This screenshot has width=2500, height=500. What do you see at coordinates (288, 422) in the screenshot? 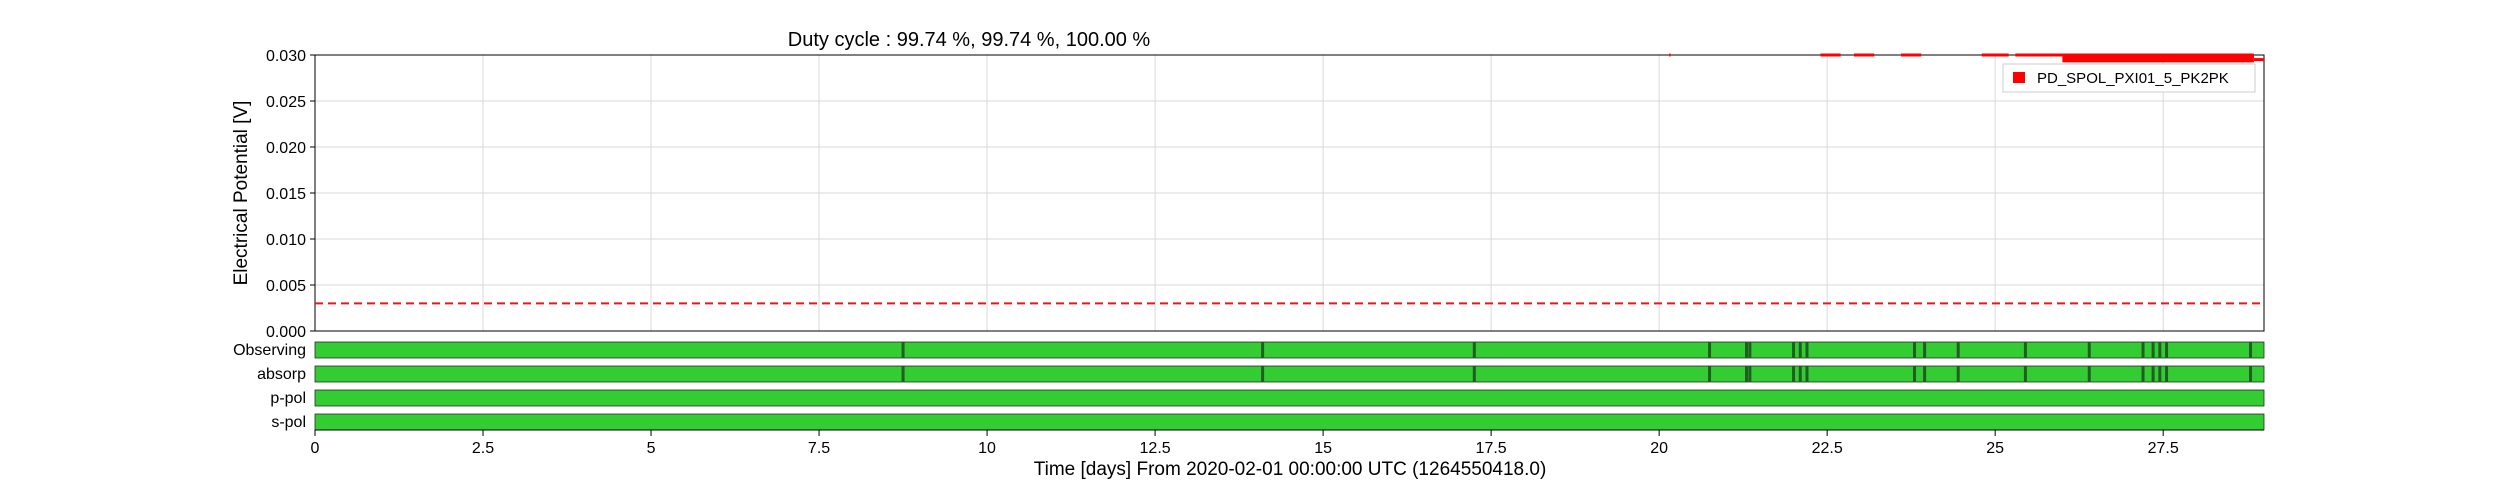
I see `state-label: s-pol` at bounding box center [288, 422].